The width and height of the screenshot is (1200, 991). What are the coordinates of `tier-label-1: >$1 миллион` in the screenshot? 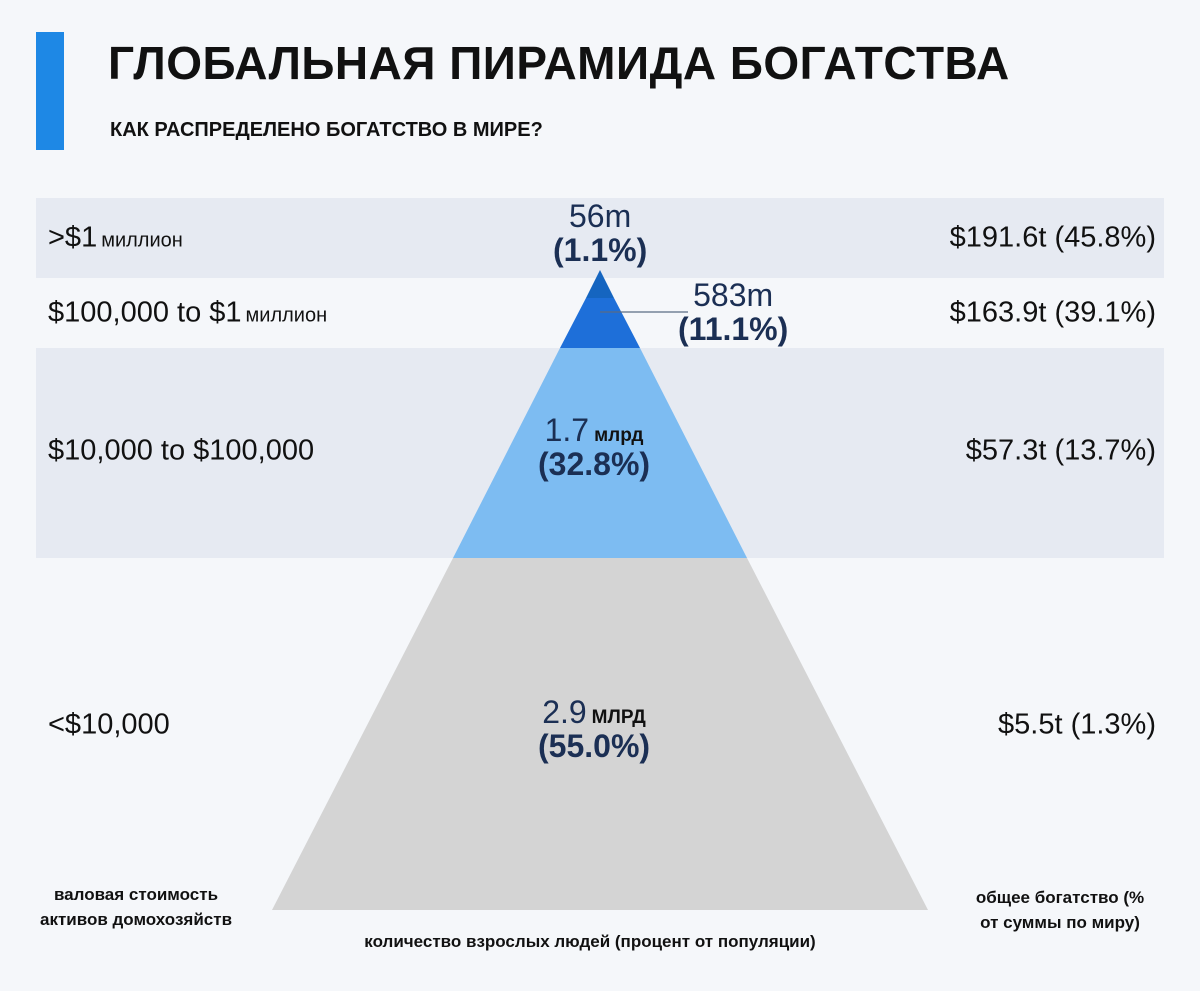 It's located at (115, 237).